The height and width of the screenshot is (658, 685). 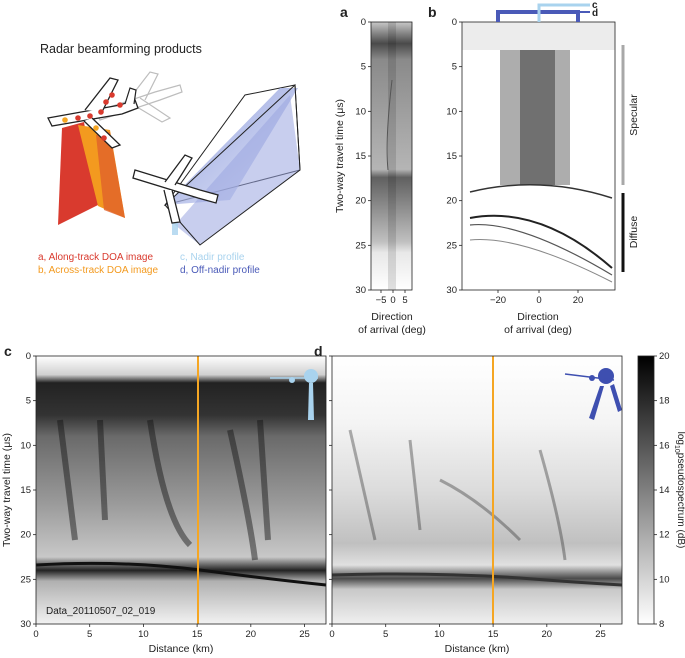 I want to click on panel-b-xlabel-2: of arrival (deg), so click(x=538, y=330).